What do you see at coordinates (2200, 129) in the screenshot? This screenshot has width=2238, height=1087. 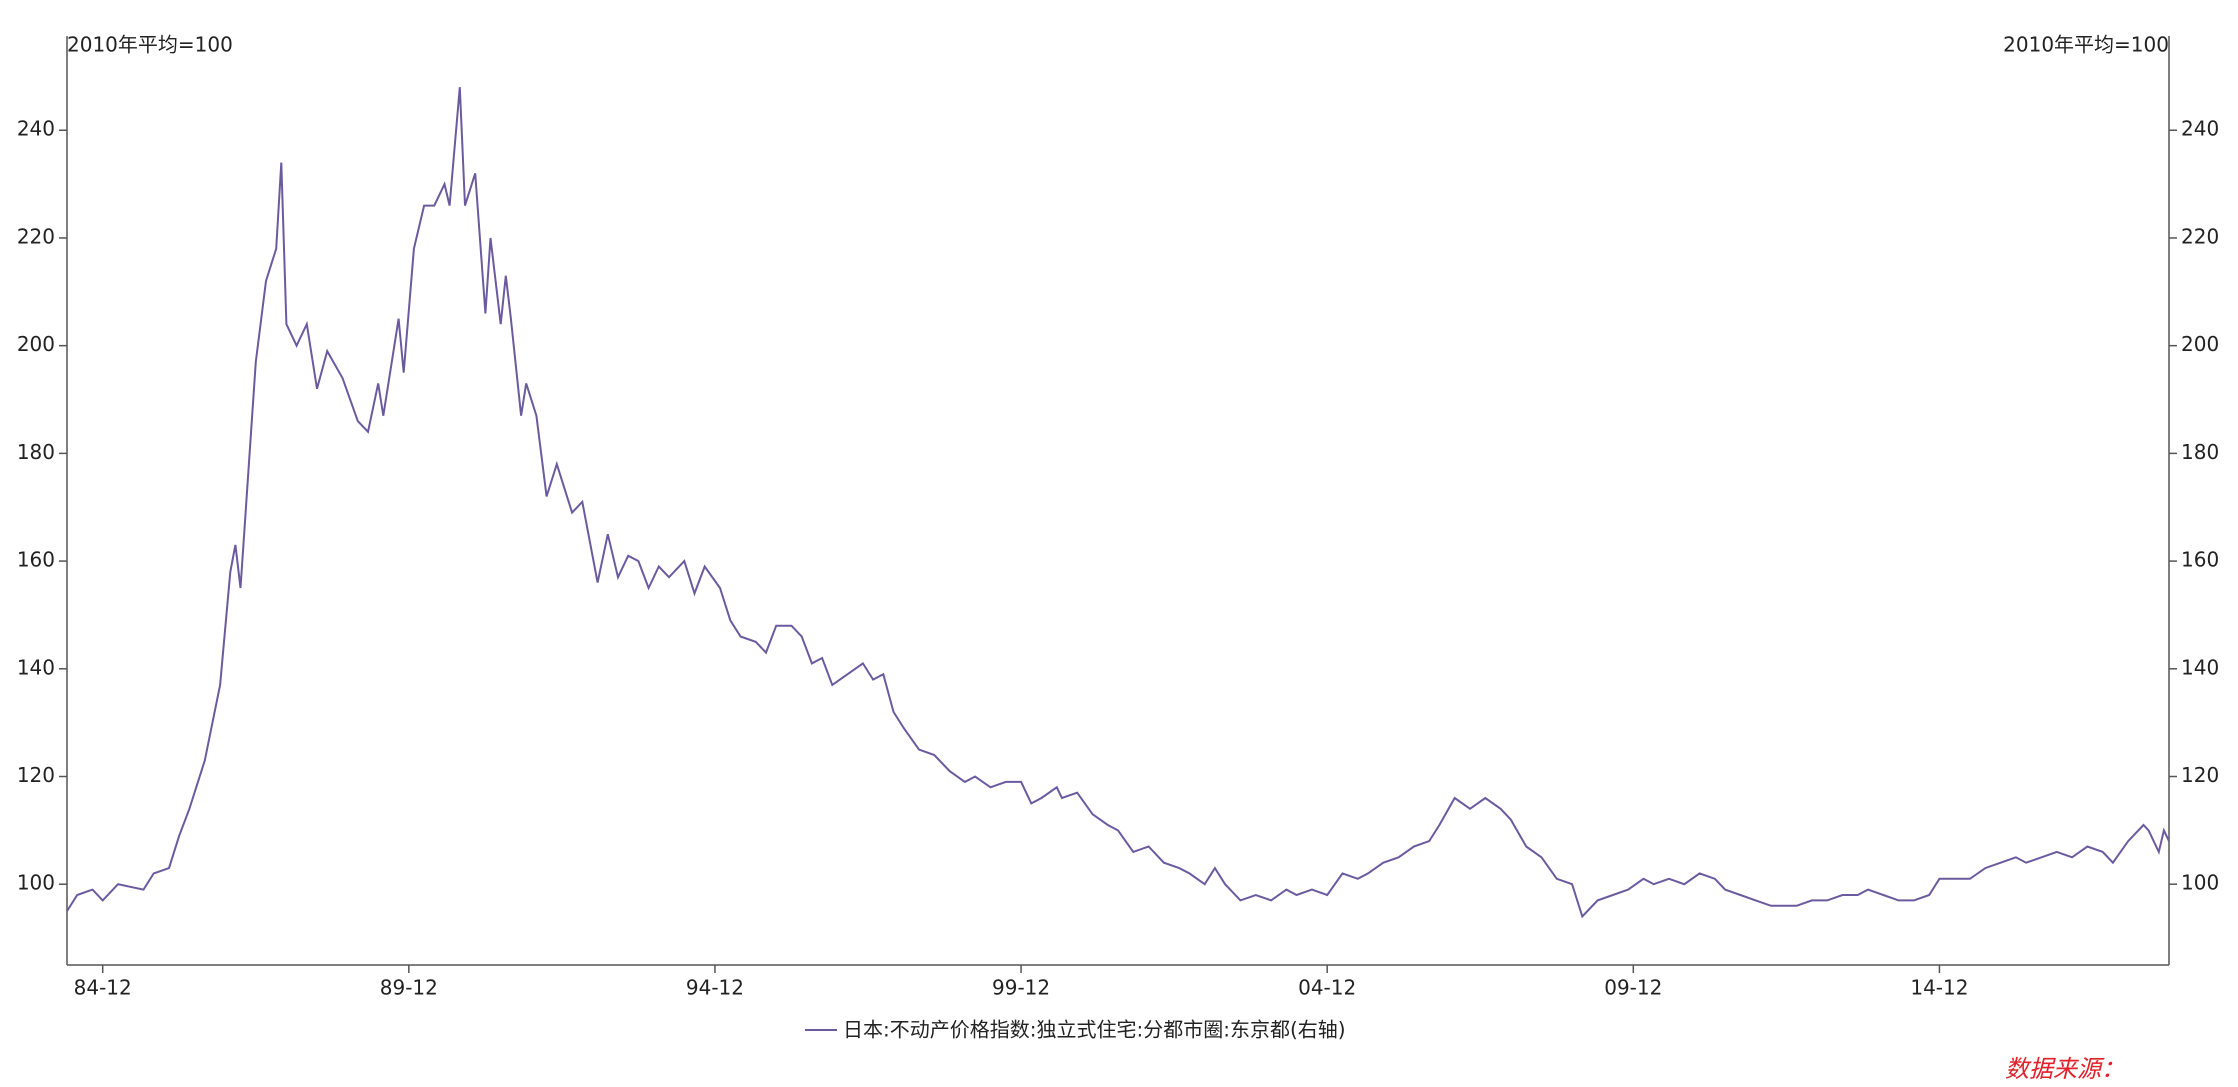 I see `y2-tick-label: 240` at bounding box center [2200, 129].